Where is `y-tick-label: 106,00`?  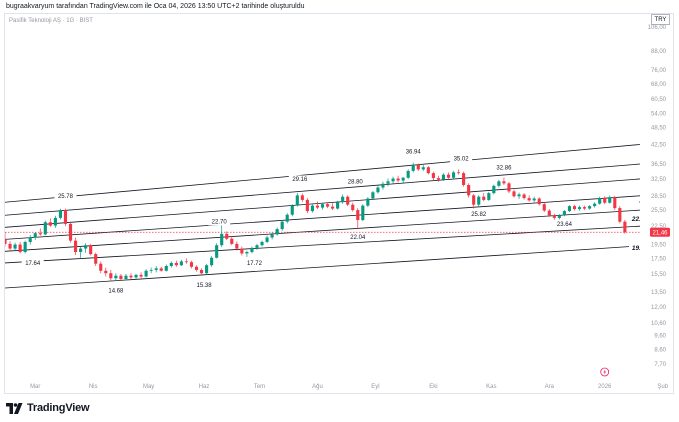 y-tick-label: 106,00 is located at coordinates (657, 28).